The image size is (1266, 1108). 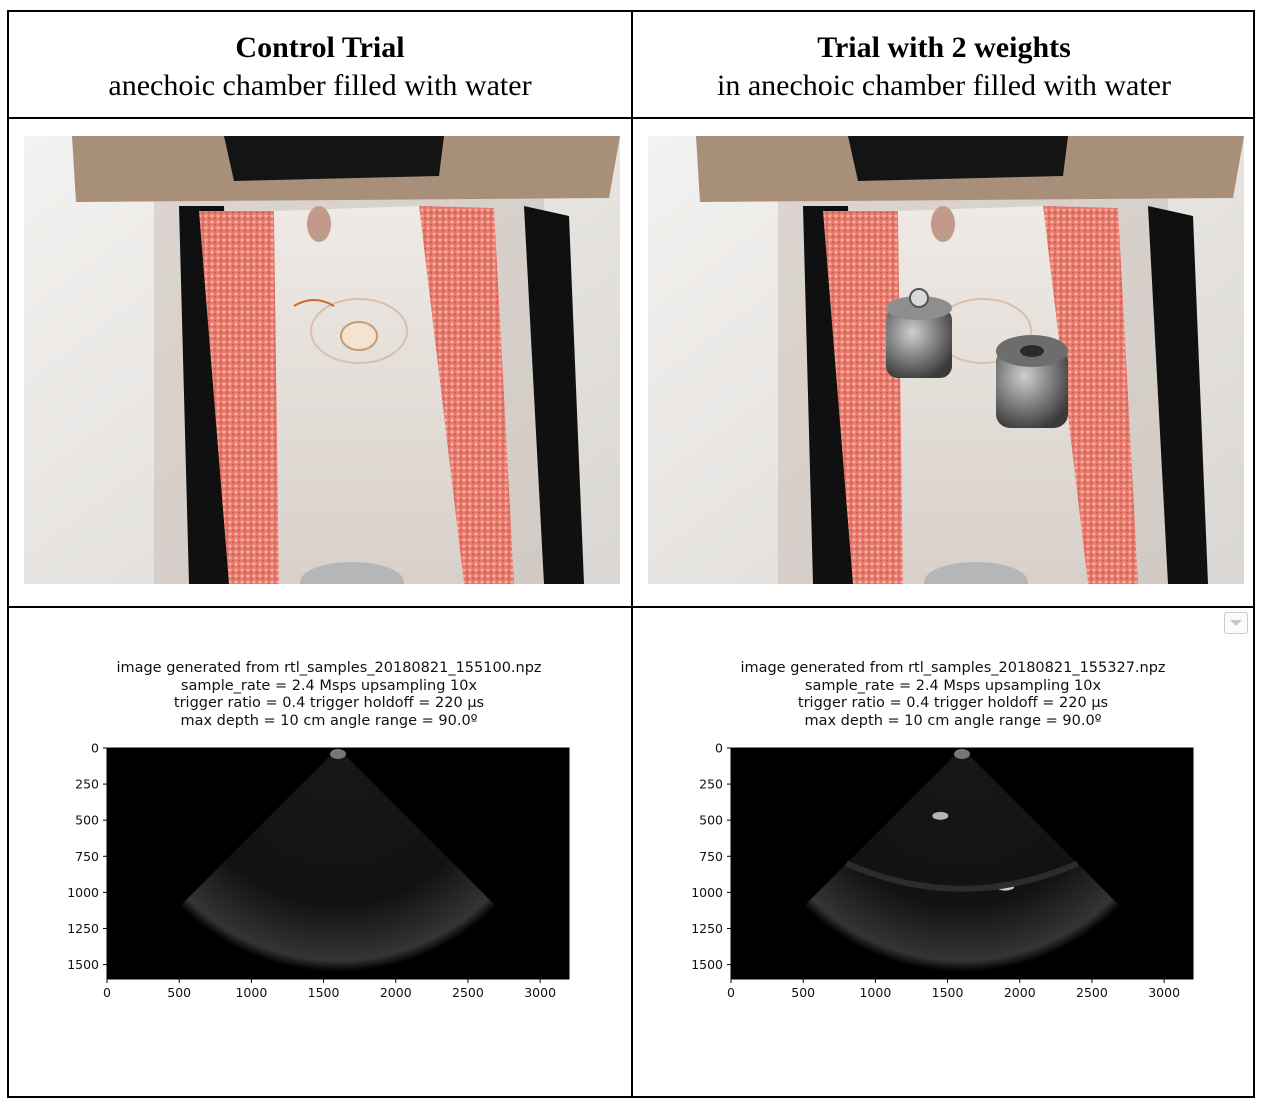 I want to click on dropdown-toggle-button, so click(x=1236, y=623).